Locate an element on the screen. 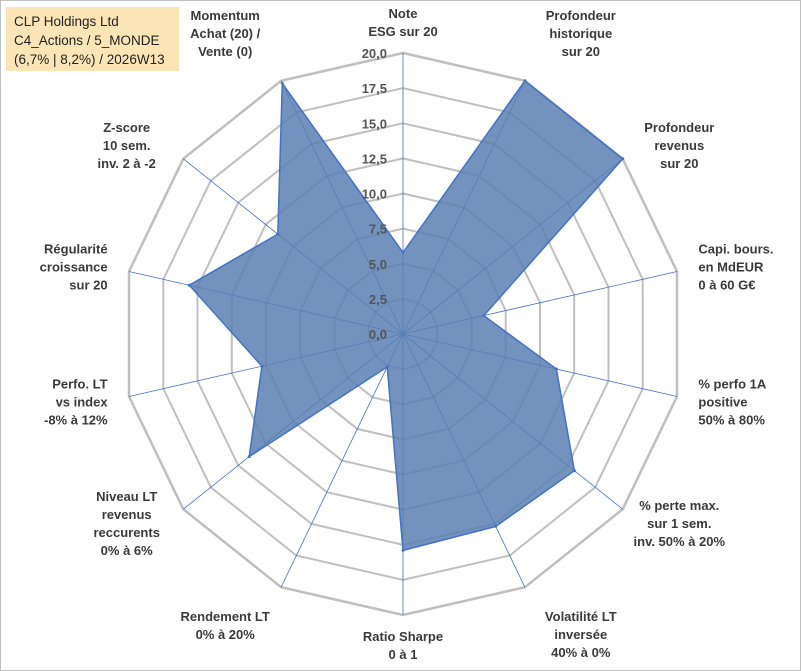  axis-label: Niveau LT revenus reccurents 0% à 6% is located at coordinates (126, 523).